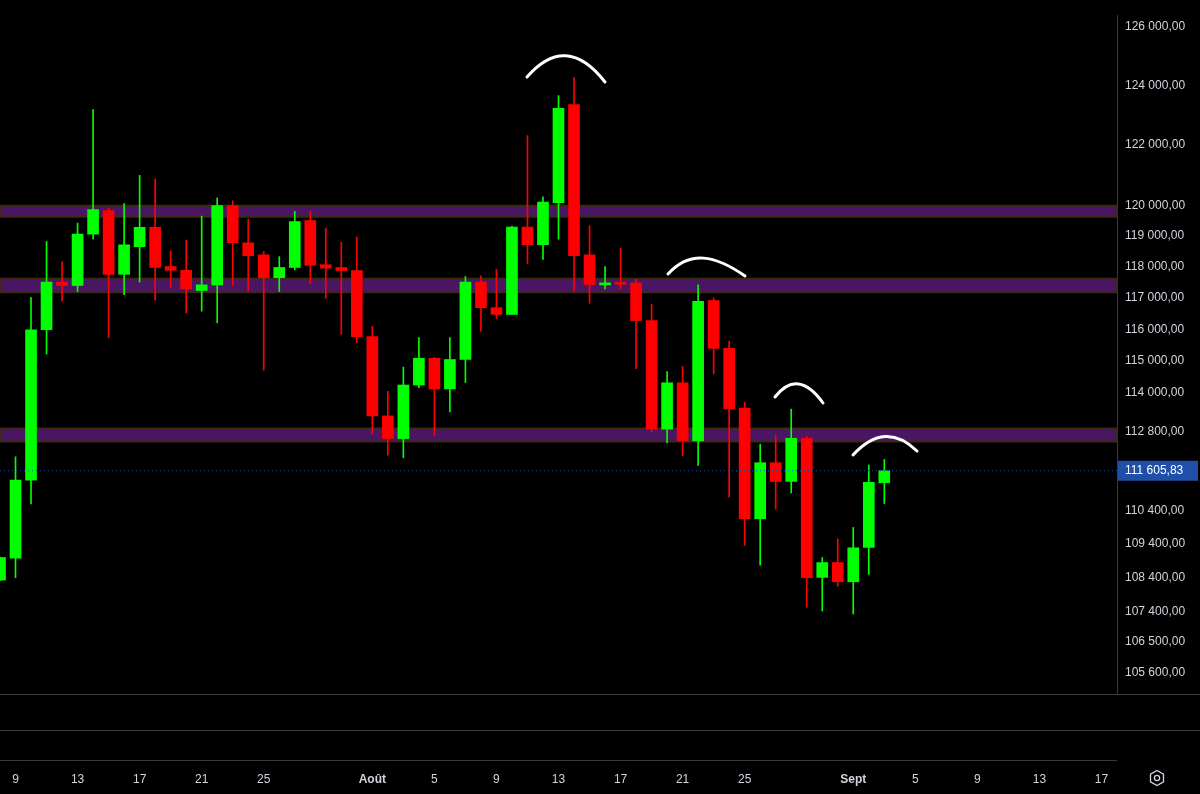 This screenshot has width=1200, height=794. I want to click on y-tick-label: 117 000,00, so click(1155, 297).